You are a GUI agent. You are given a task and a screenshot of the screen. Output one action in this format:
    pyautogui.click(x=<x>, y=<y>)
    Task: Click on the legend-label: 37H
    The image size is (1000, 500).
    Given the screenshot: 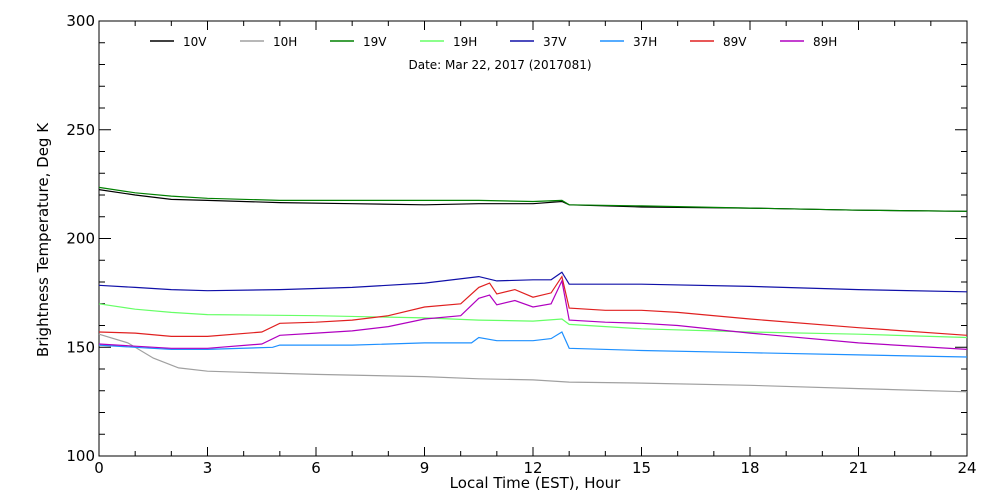 What is the action you would take?
    pyautogui.click(x=645, y=42)
    